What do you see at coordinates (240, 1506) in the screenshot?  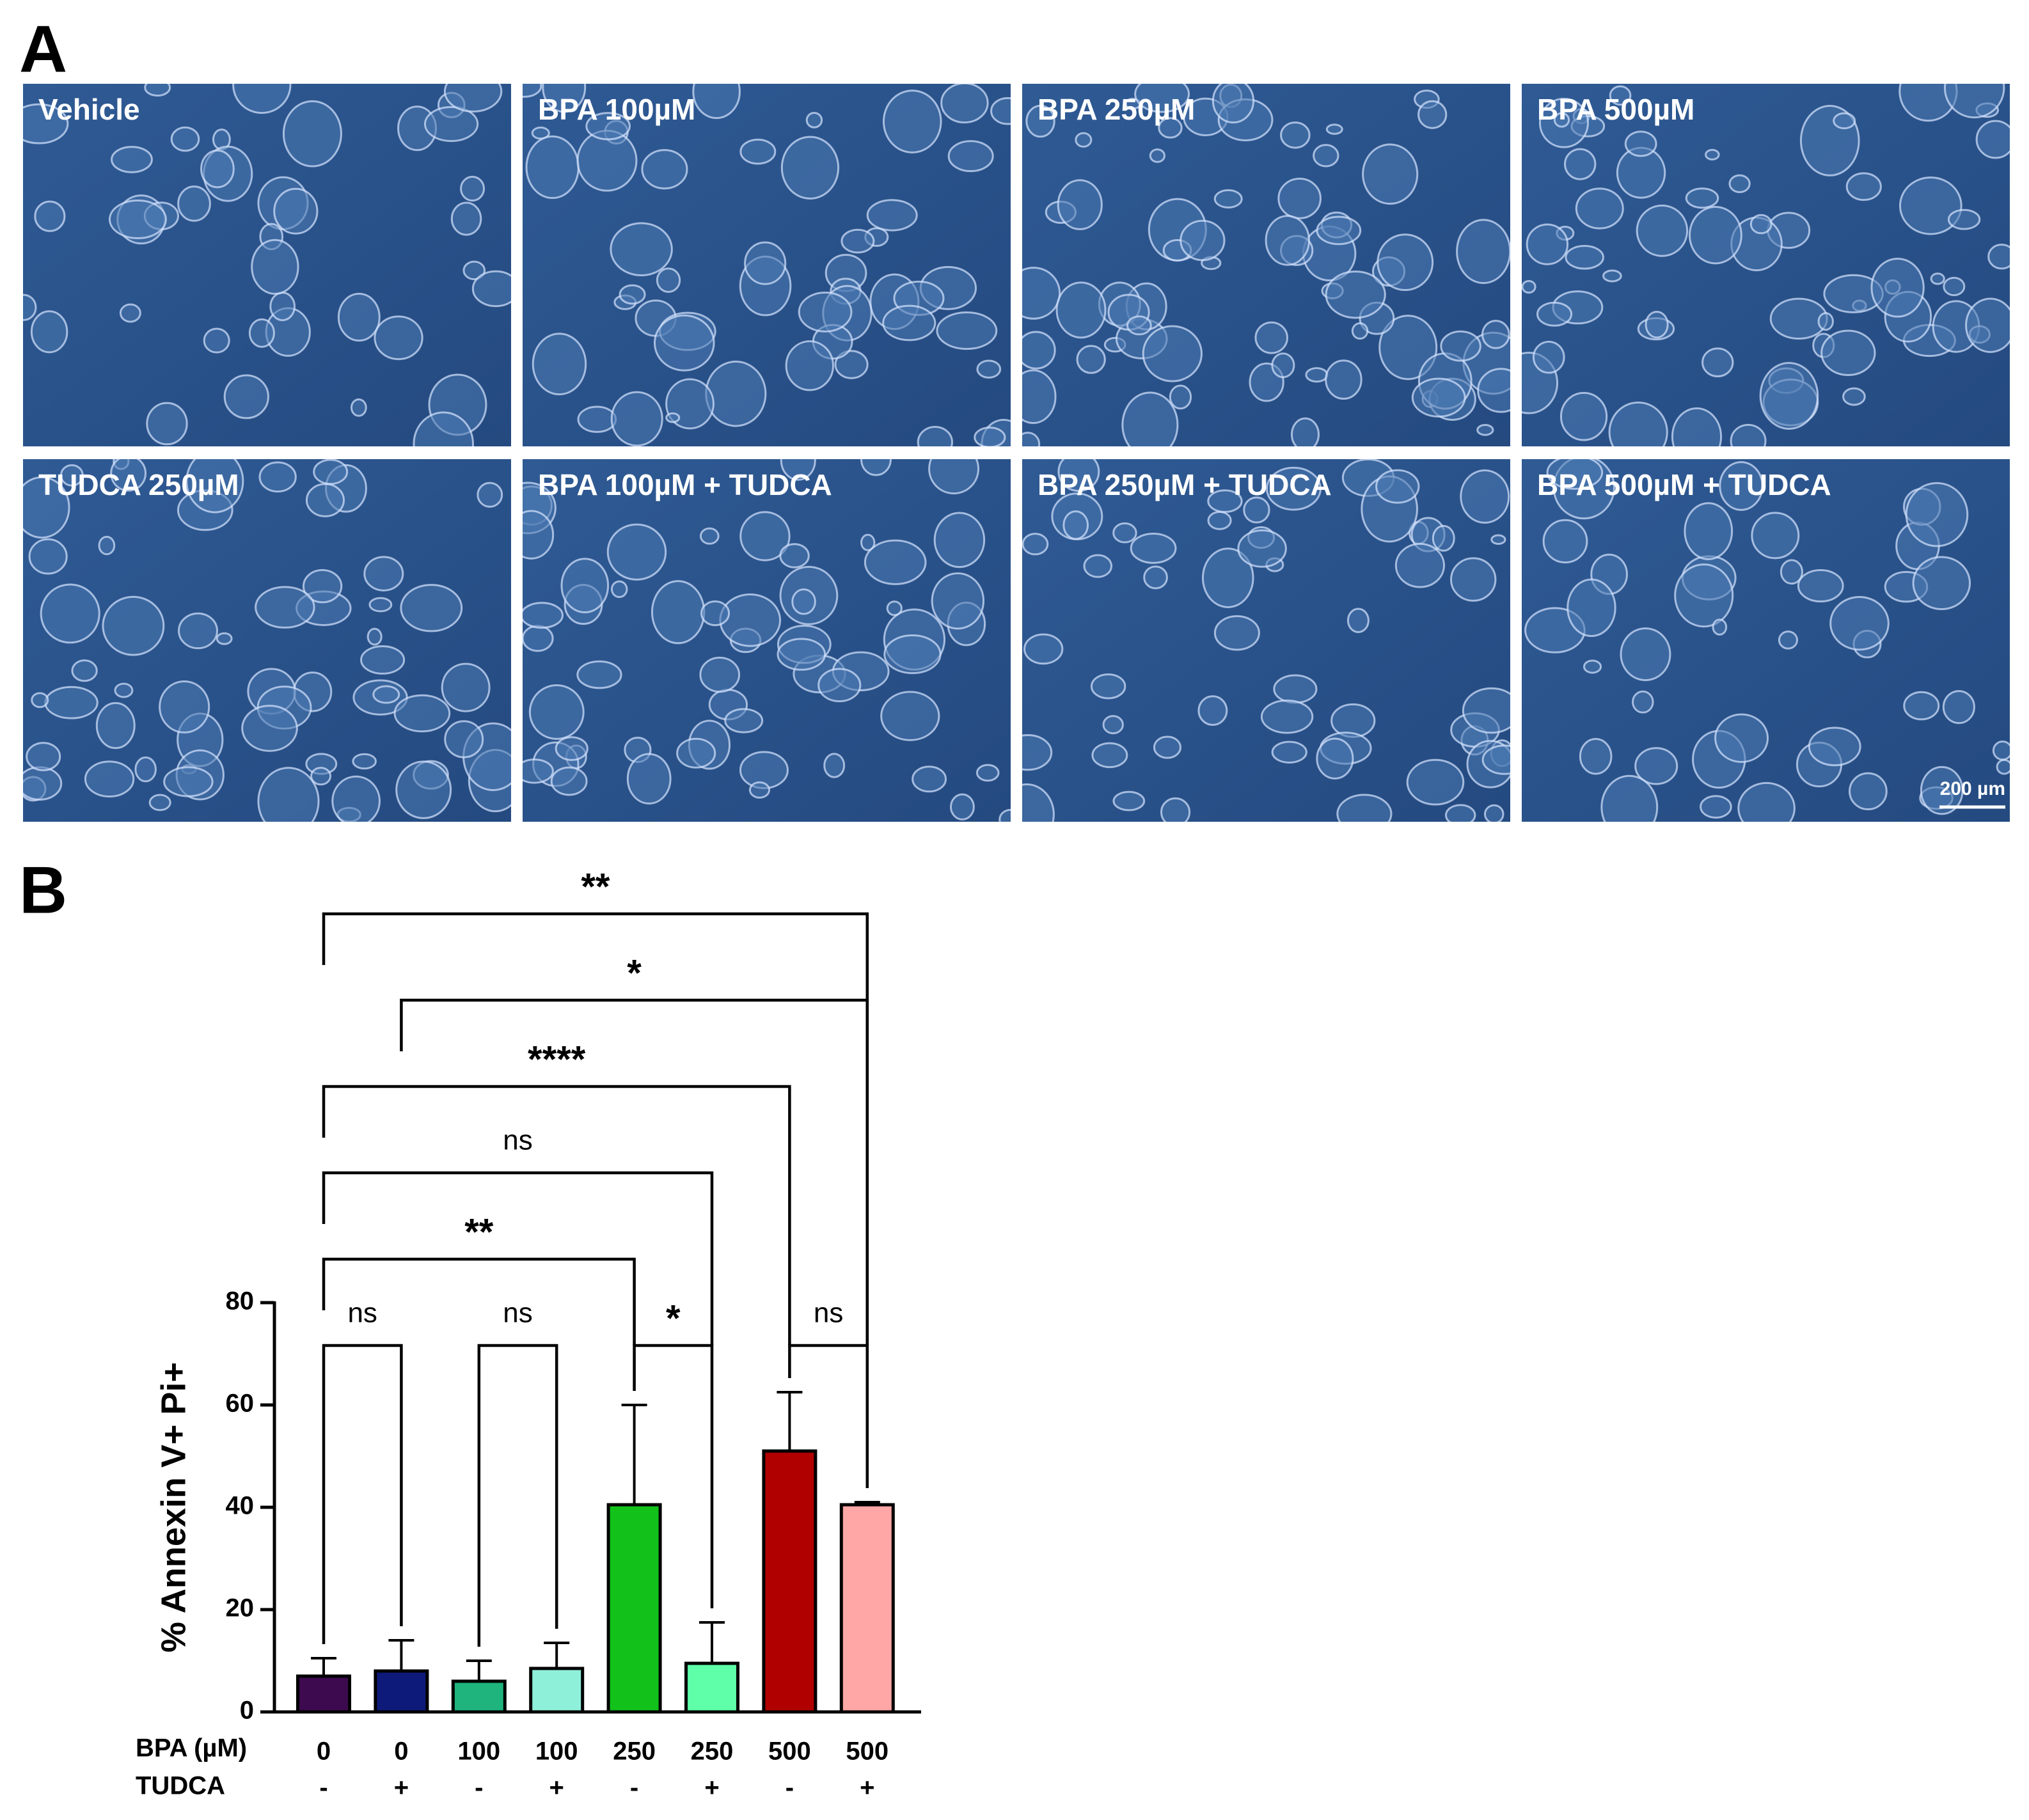 I see `y-tick-label: 40` at bounding box center [240, 1506].